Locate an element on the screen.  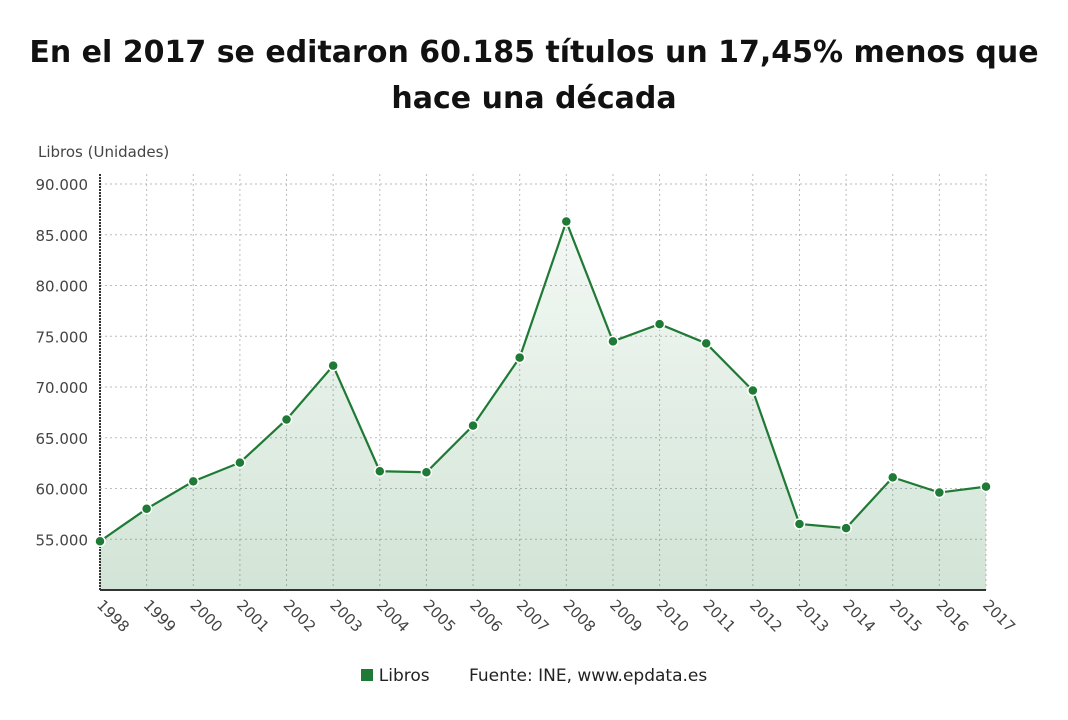
x-tick-label: 2016 is located at coordinates (953, 616).